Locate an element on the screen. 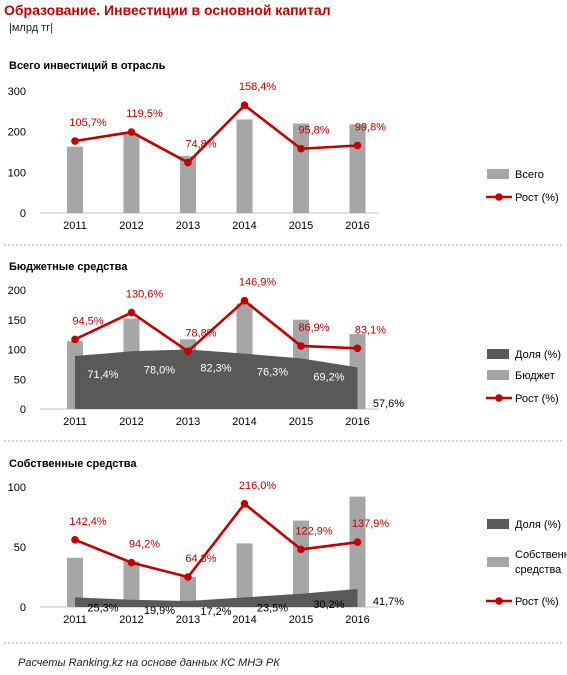 The height and width of the screenshot is (675, 567). panel2-share-label: 57,6% is located at coordinates (388, 404).